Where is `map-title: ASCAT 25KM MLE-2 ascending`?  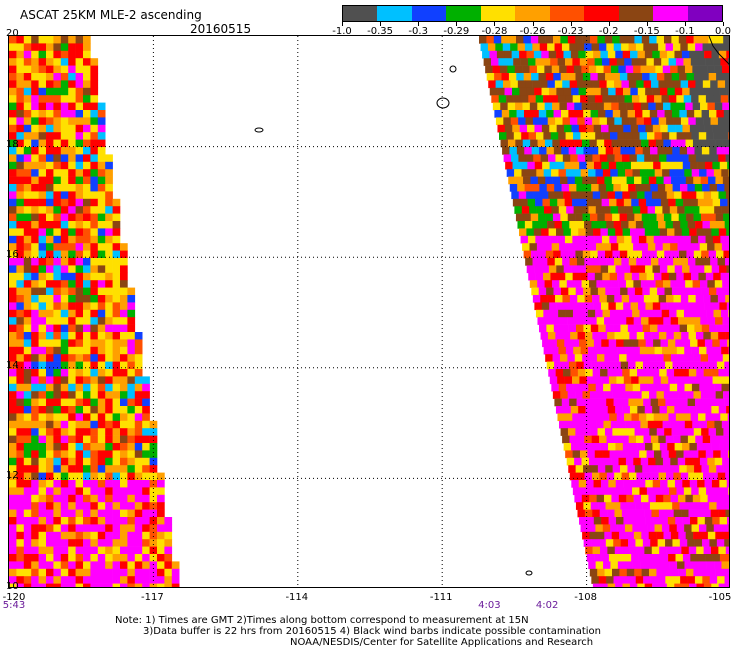 map-title: ASCAT 25KM MLE-2 ascending is located at coordinates (111, 15).